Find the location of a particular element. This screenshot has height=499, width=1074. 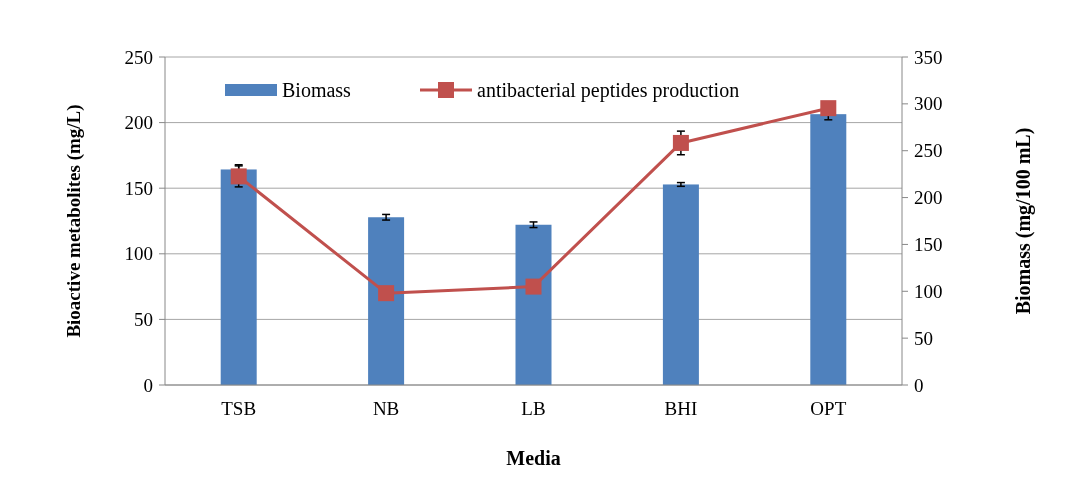

y2-axis-title: Biomass (mg/100 mL) is located at coordinates (1023, 221).